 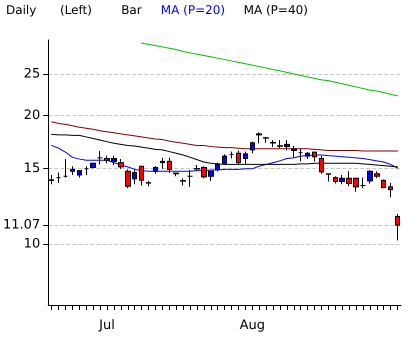 I want to click on text: Daily, so click(x=21, y=10).